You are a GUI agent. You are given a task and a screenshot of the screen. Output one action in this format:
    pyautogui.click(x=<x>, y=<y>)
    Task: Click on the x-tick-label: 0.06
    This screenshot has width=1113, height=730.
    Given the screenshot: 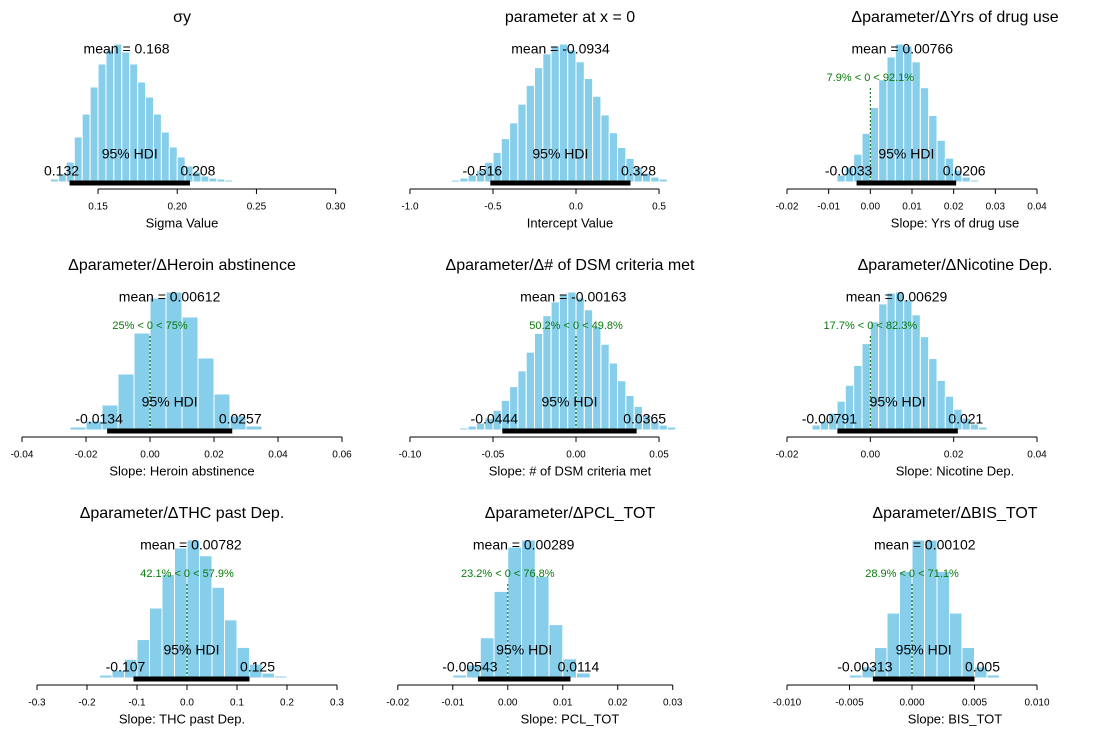 What is the action you would take?
    pyautogui.click(x=342, y=455)
    